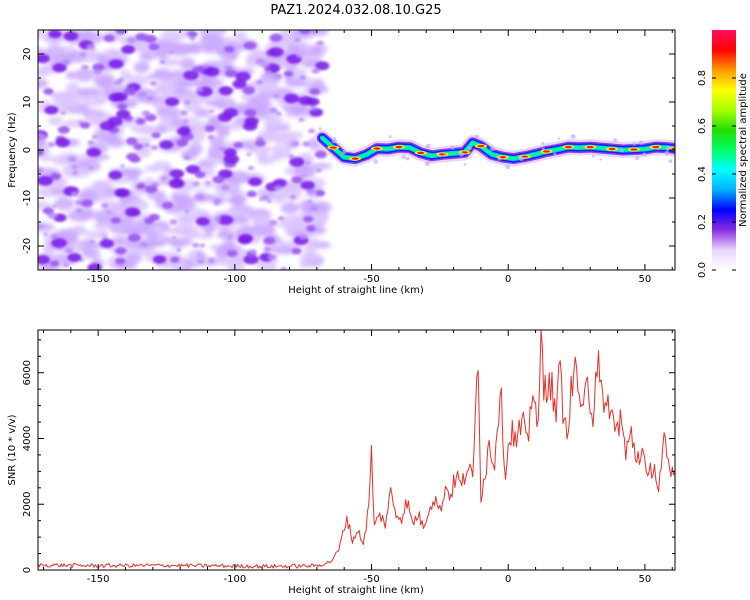 The width and height of the screenshot is (750, 600). Describe the element at coordinates (371, 279) in the screenshot. I see `x-tick-label: -50` at that location.